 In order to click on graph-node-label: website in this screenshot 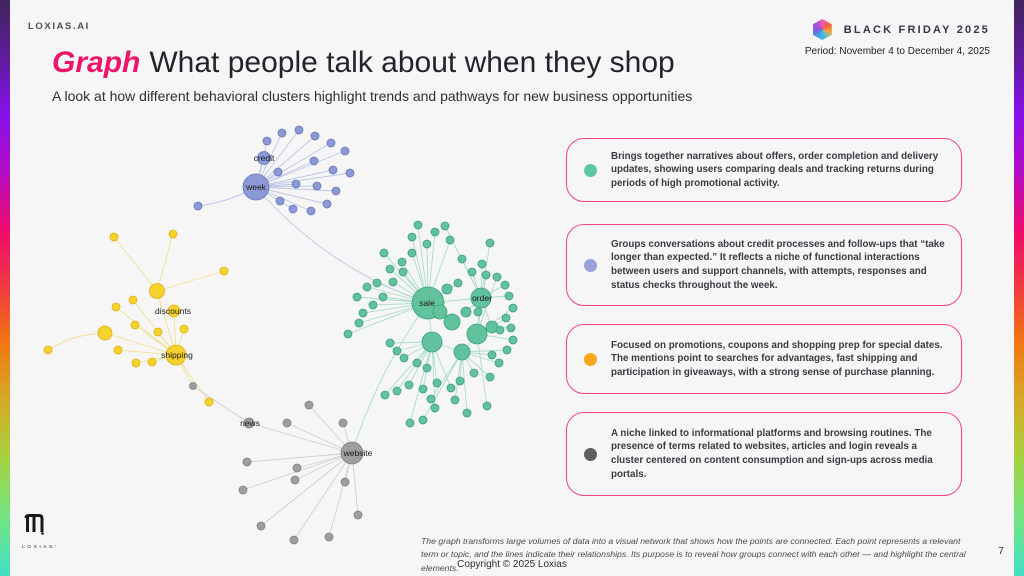, I will do `click(358, 453)`.